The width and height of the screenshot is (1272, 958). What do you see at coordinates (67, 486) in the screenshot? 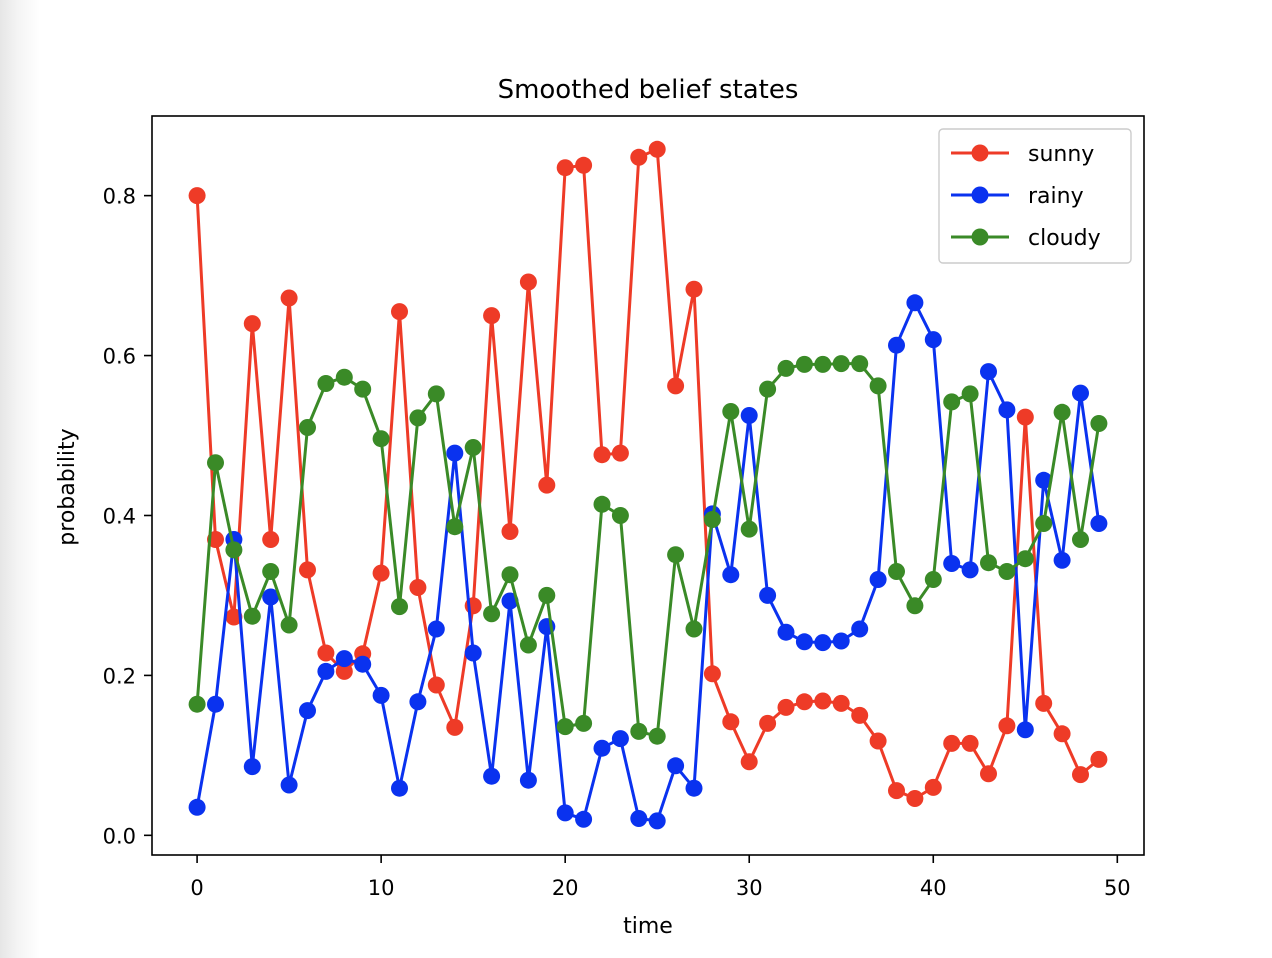
I see `y-axis-label: probability` at bounding box center [67, 486].